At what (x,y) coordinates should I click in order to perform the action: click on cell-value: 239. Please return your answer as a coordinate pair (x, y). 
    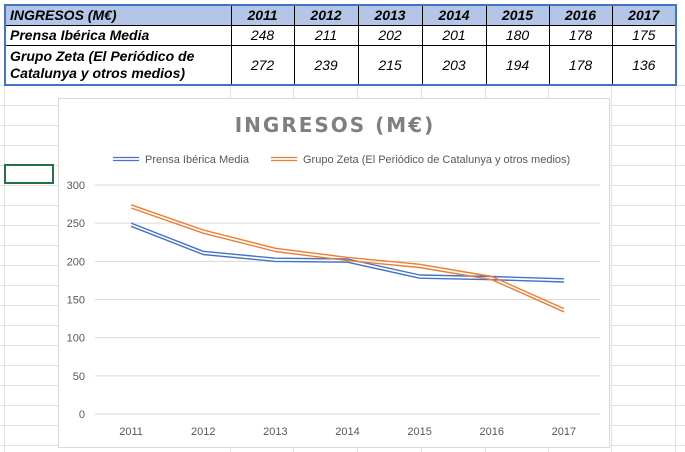
    Looking at the image, I should click on (326, 65).